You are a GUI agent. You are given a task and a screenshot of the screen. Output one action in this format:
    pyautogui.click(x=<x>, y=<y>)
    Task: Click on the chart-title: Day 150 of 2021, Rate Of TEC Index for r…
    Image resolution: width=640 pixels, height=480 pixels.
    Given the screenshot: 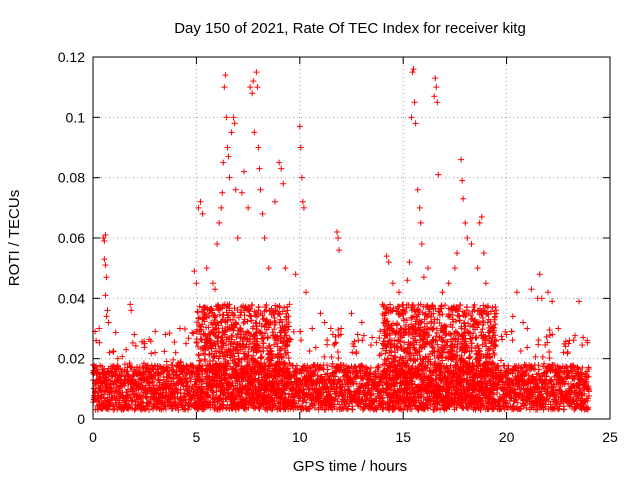 What is the action you would take?
    pyautogui.click(x=350, y=28)
    